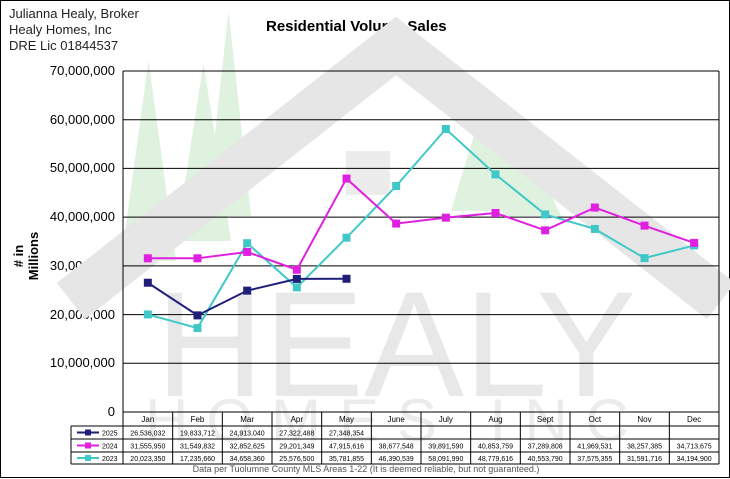 This screenshot has height=479, width=730. What do you see at coordinates (368, 173) in the screenshot?
I see `window-shape` at bounding box center [368, 173].